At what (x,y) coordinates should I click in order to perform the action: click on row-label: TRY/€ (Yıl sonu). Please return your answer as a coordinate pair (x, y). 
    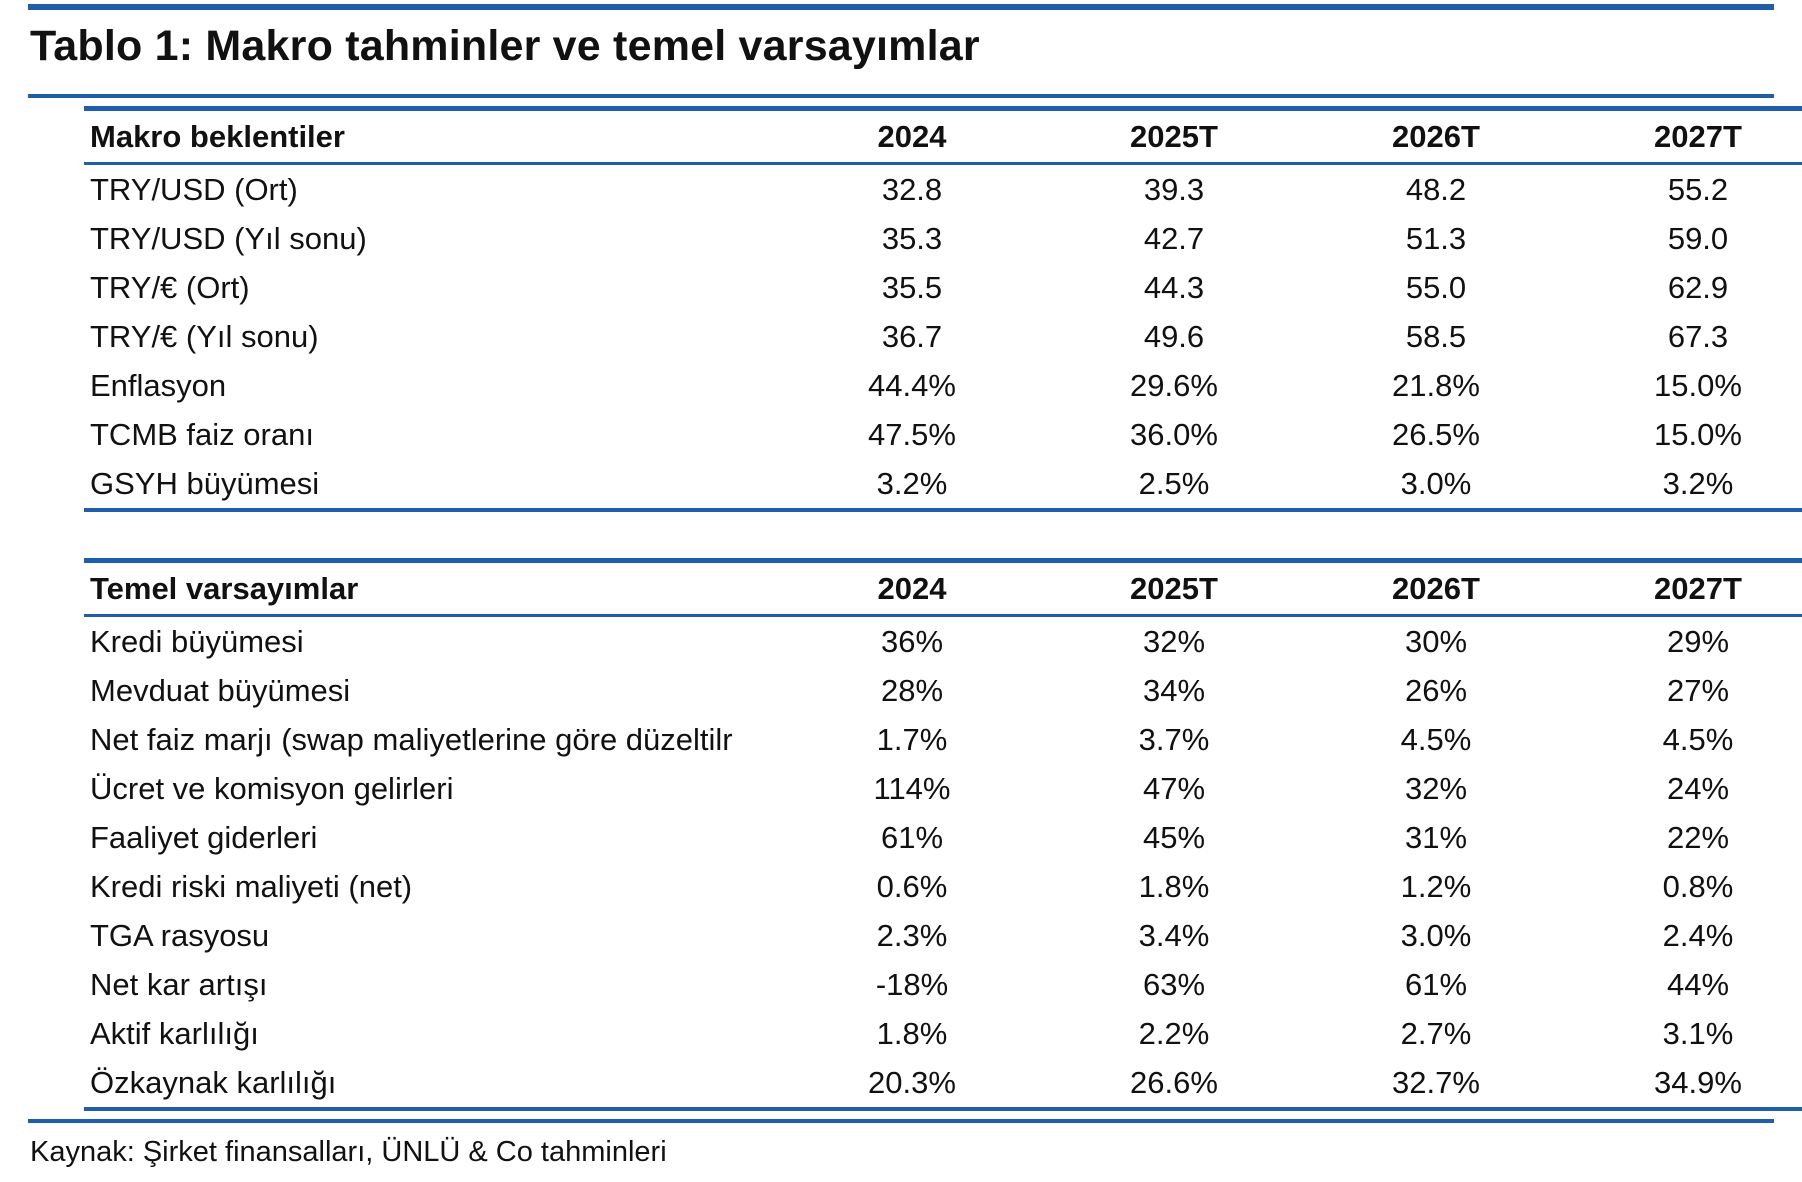
    Looking at the image, I should click on (204, 336).